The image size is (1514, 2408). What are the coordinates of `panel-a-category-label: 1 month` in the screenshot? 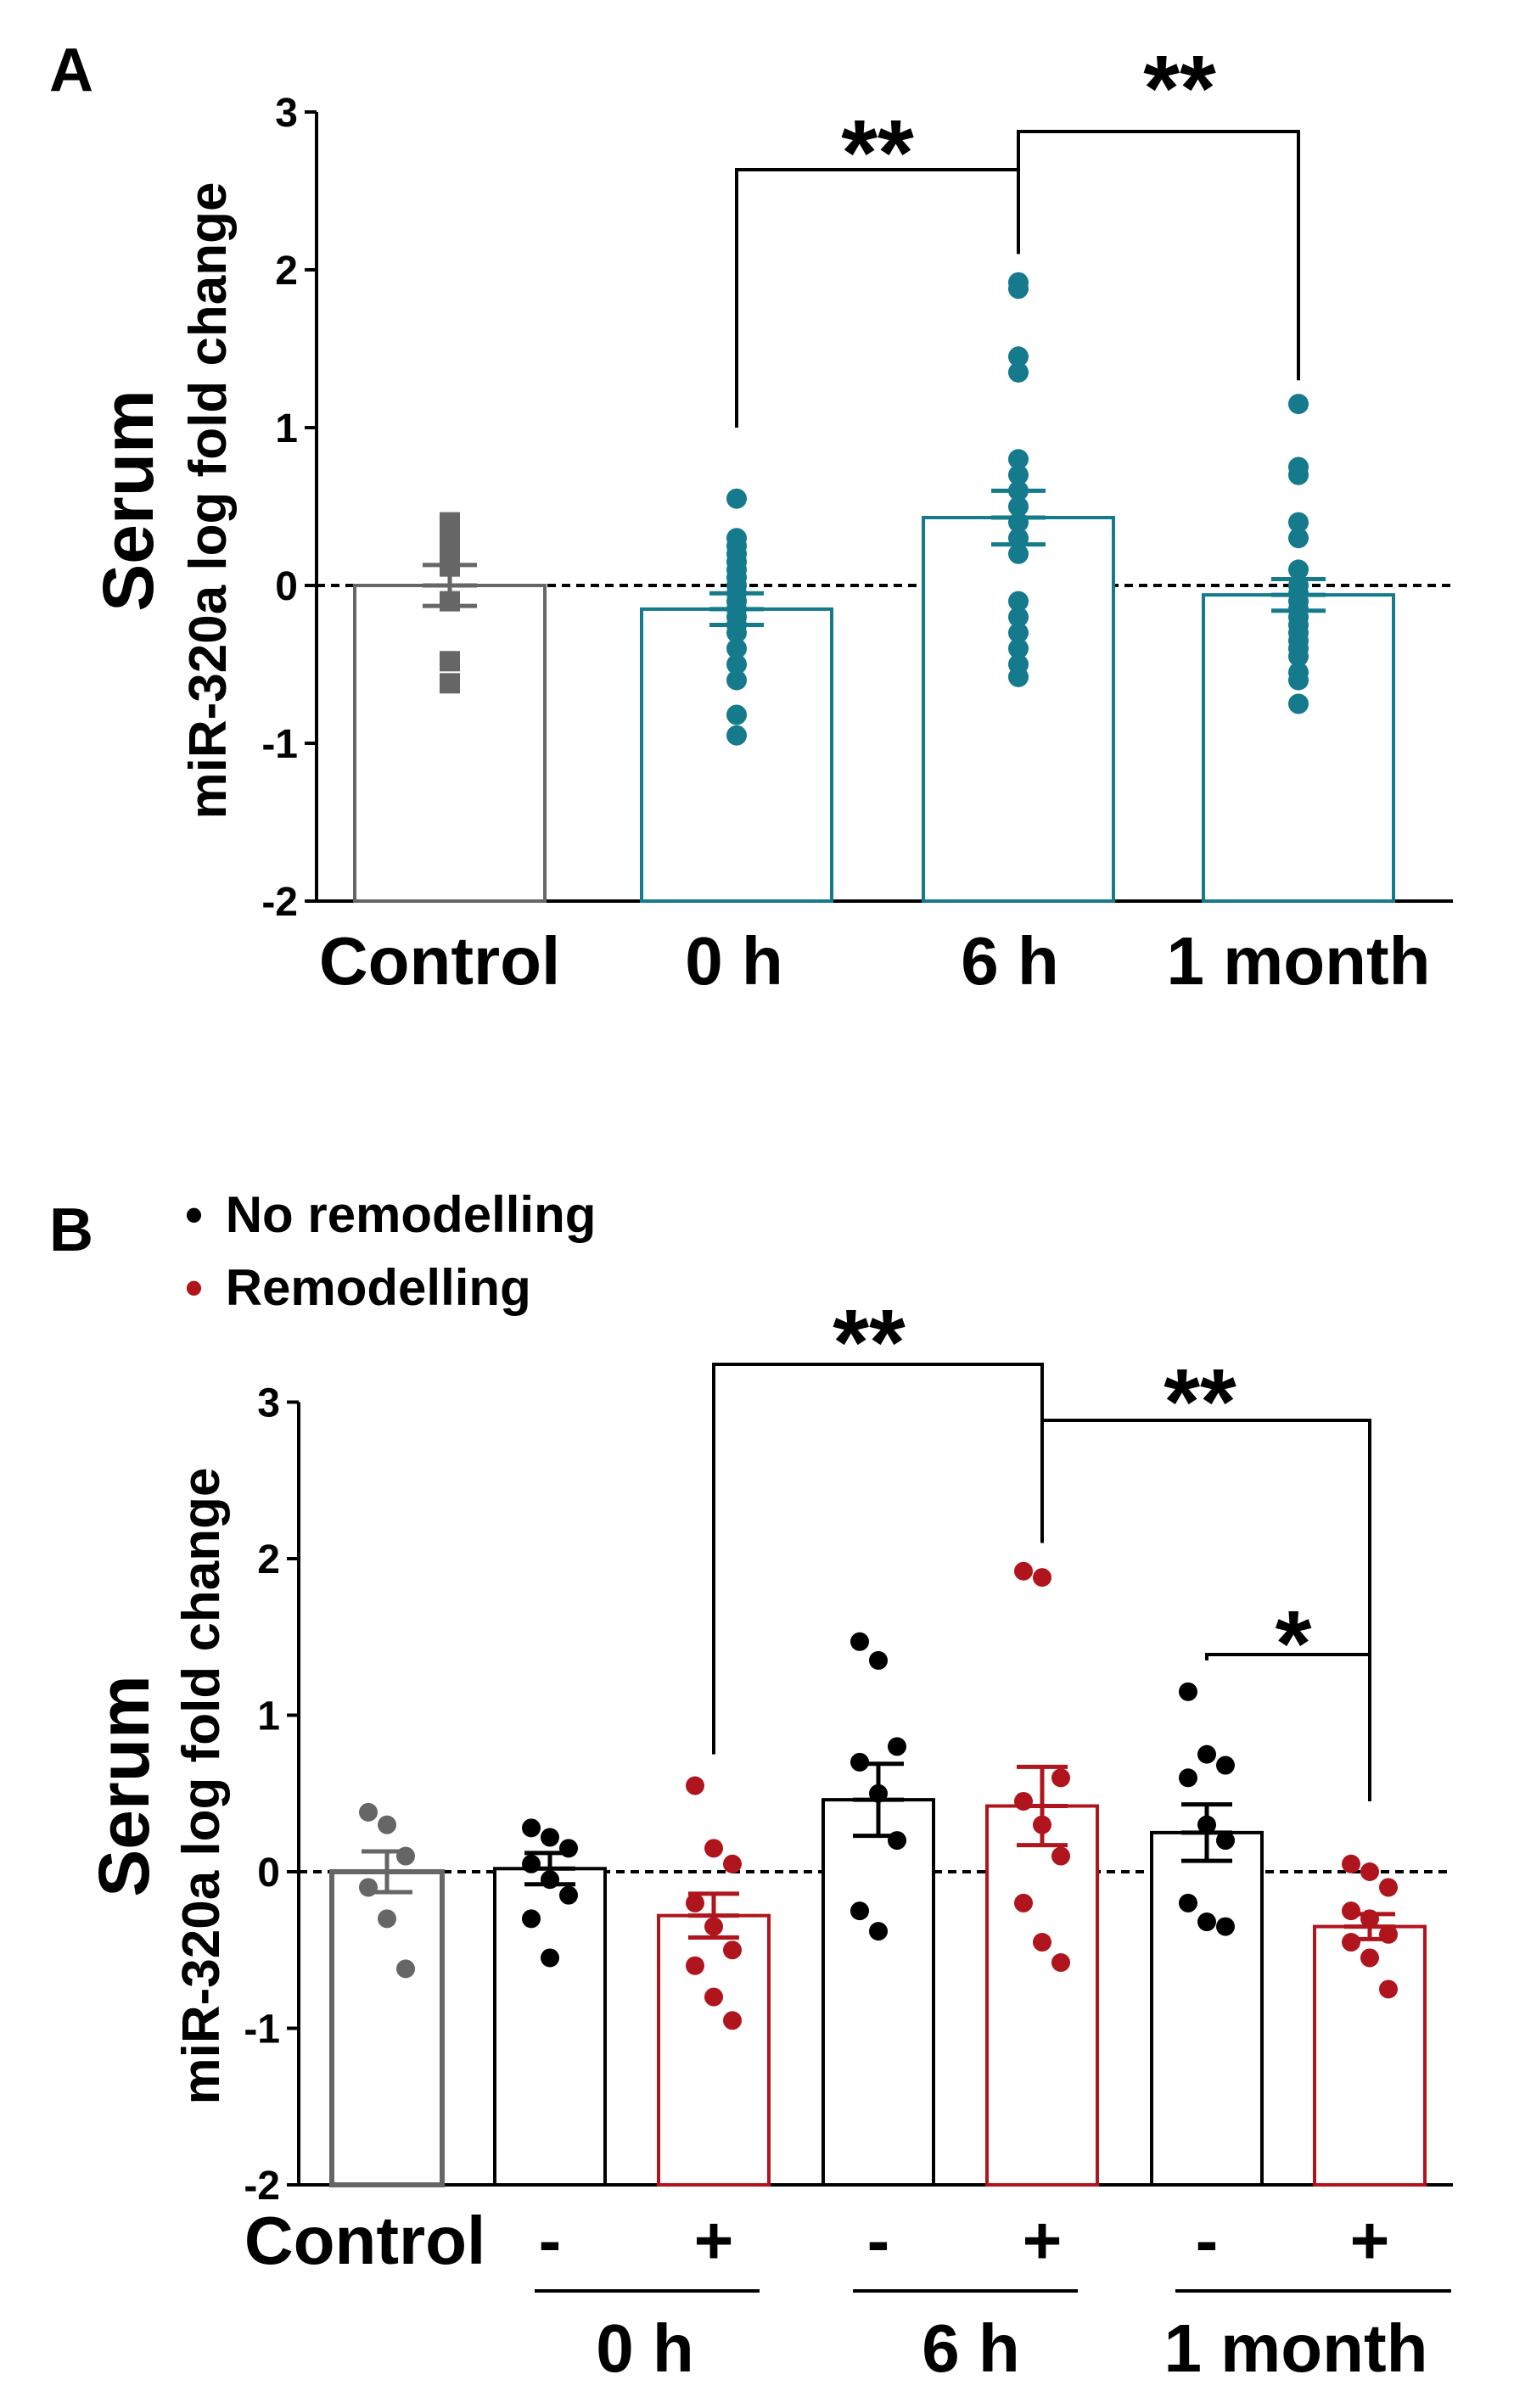 It's located at (1298, 961).